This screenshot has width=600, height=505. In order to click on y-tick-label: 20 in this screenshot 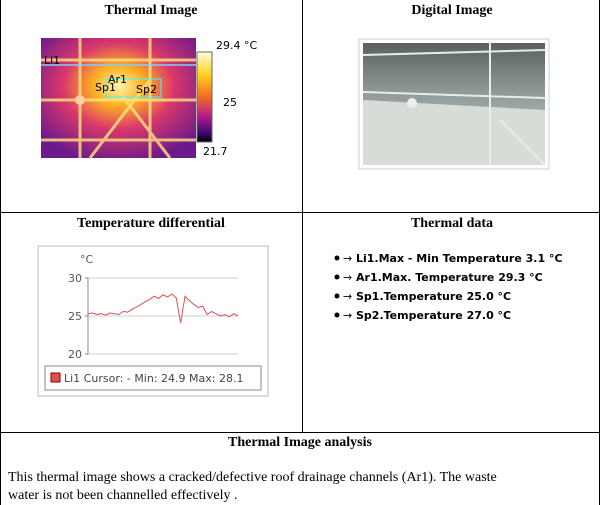, I will do `click(75, 354)`.